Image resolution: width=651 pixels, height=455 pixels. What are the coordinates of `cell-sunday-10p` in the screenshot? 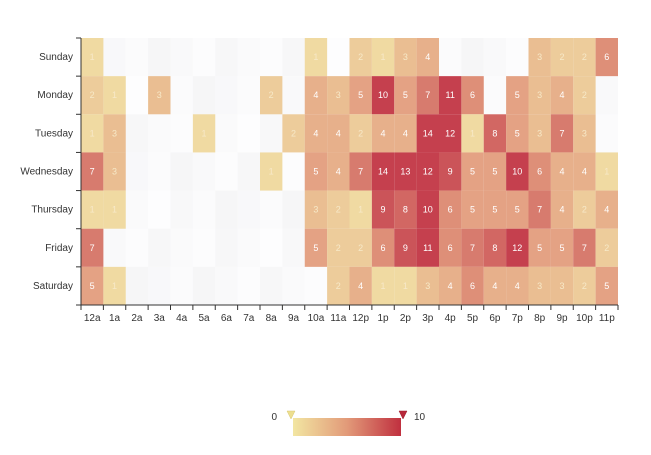 It's located at (584, 57).